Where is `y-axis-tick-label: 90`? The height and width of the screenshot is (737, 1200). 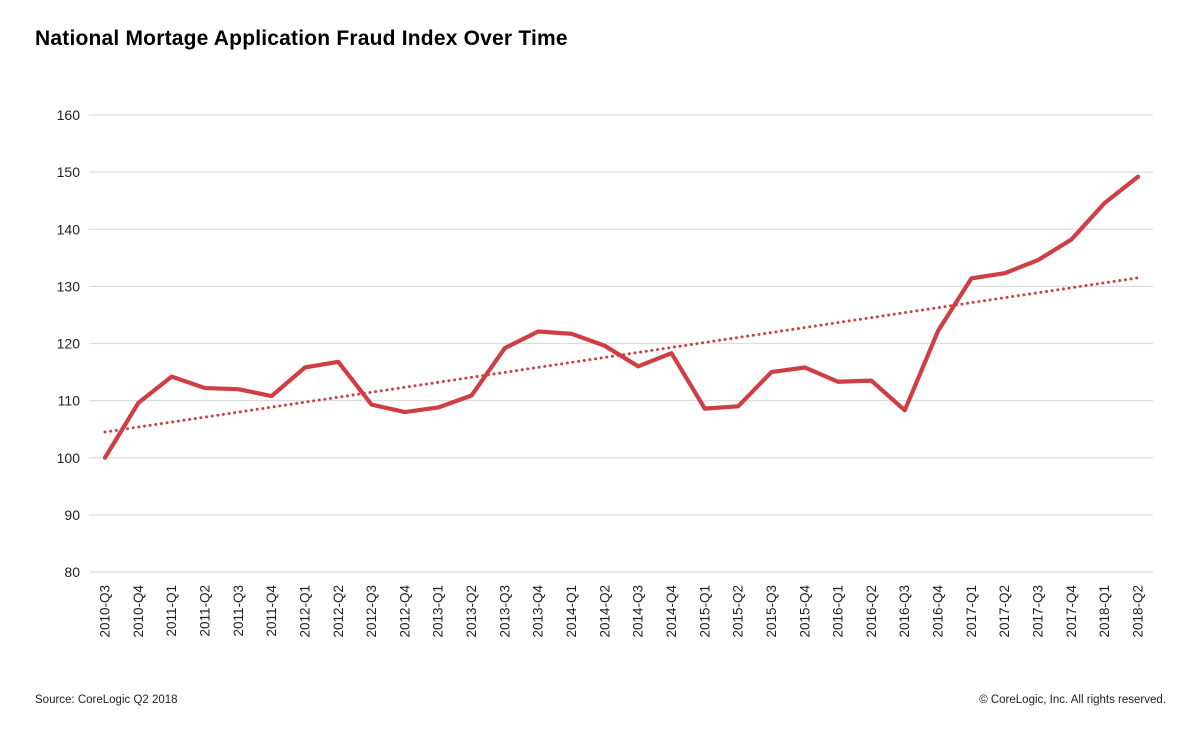 y-axis-tick-label: 90 is located at coordinates (72, 515).